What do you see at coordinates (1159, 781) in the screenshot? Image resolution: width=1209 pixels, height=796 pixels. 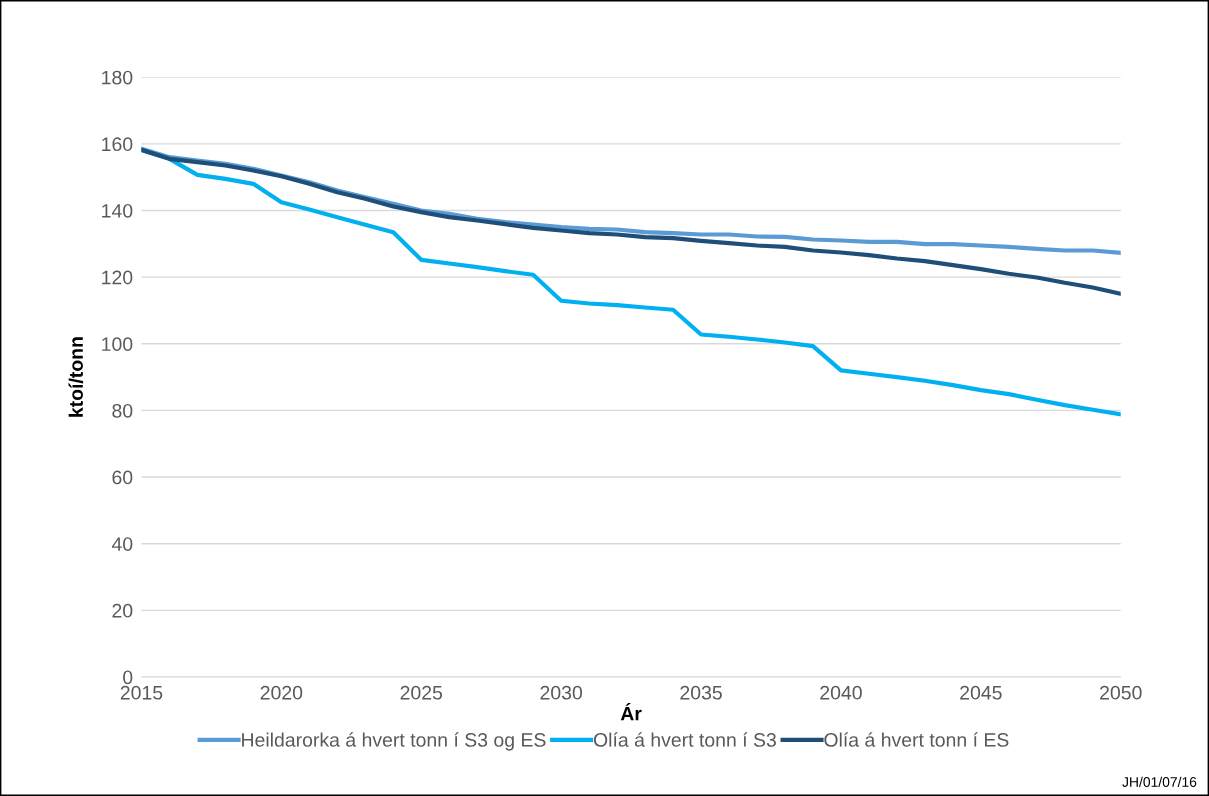 I see `text: JH/01/07/16` at bounding box center [1159, 781].